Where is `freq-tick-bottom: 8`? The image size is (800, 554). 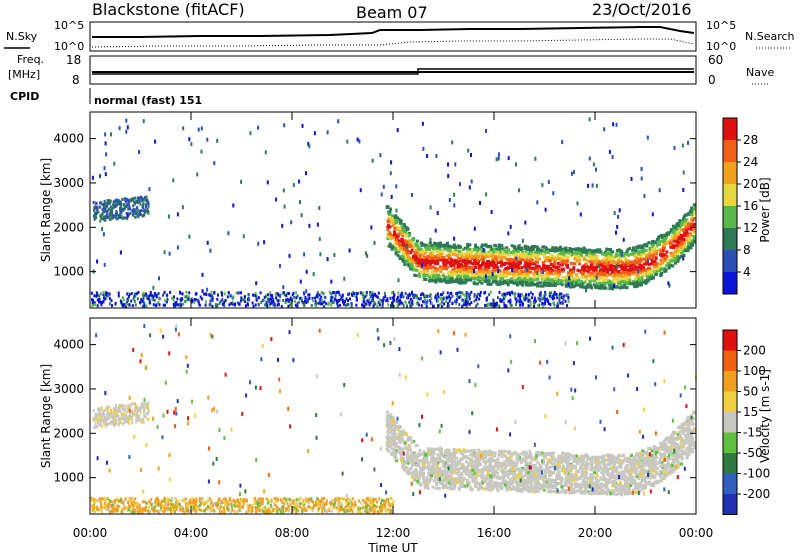 freq-tick-bottom: 8 is located at coordinates (76, 80).